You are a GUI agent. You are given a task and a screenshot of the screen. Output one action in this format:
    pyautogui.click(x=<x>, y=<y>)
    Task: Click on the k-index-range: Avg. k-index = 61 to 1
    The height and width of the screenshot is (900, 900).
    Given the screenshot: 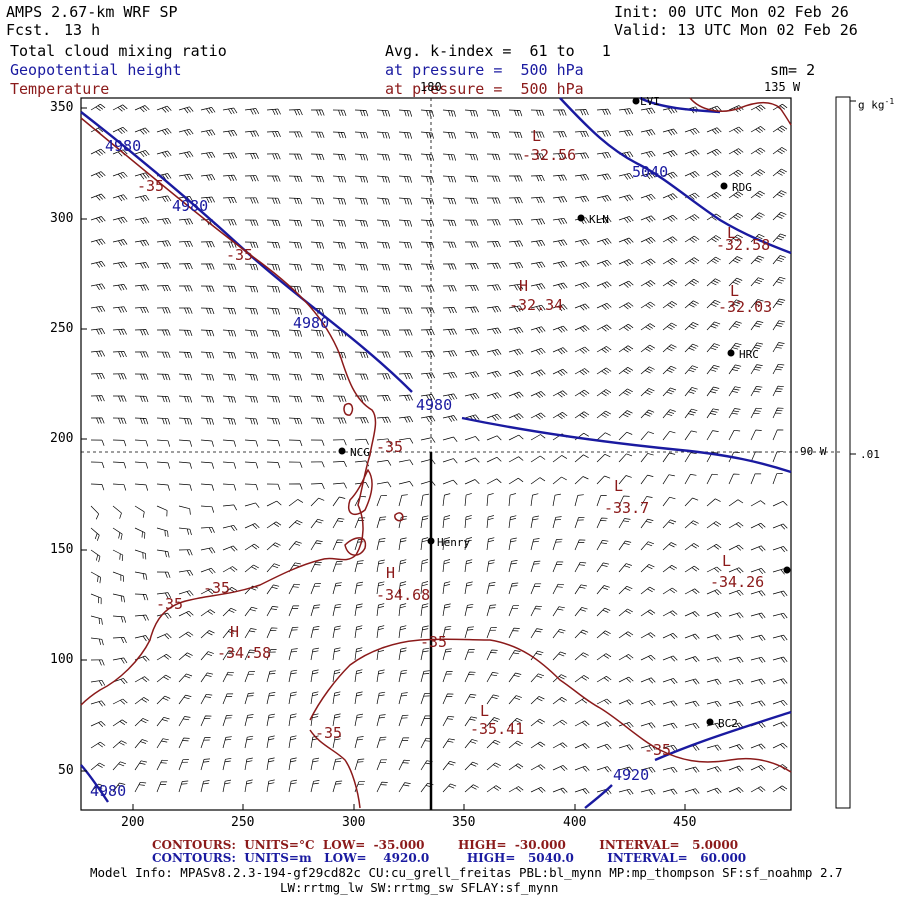 What is the action you would take?
    pyautogui.click(x=498, y=51)
    